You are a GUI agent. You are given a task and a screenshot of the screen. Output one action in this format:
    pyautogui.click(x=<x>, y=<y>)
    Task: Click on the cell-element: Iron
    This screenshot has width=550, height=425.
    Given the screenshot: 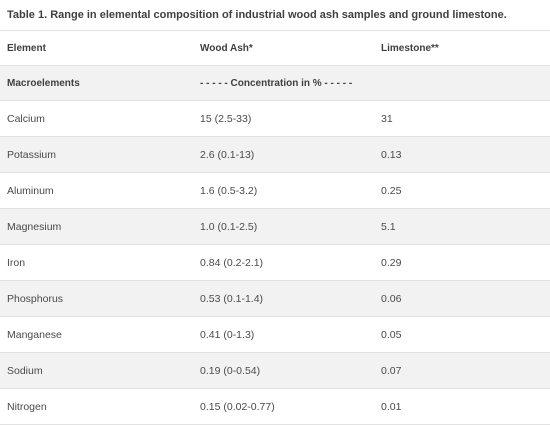 What is the action you would take?
    pyautogui.click(x=96, y=262)
    